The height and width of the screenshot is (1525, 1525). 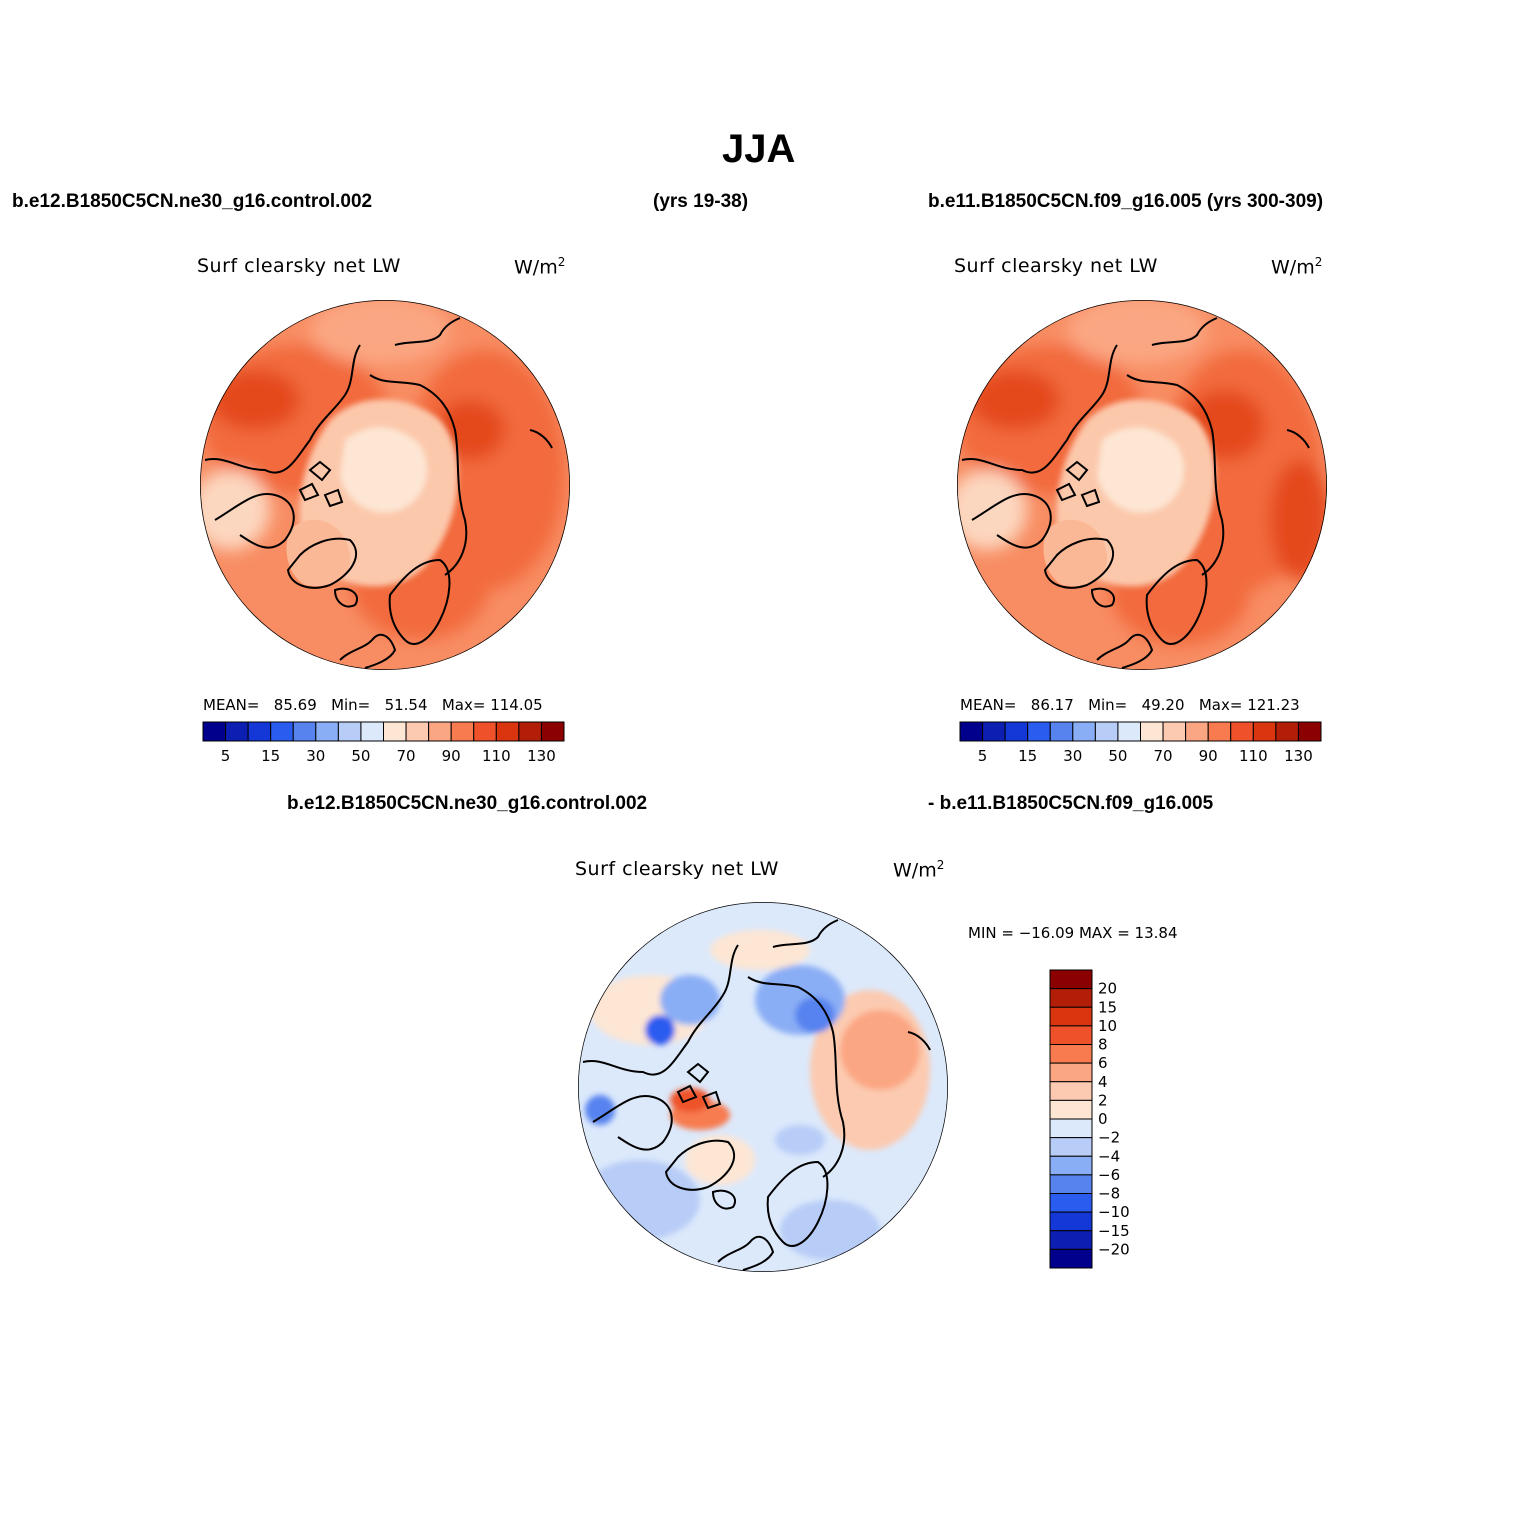 What do you see at coordinates (385, 485) in the screenshot?
I see `polar-map-a` at bounding box center [385, 485].